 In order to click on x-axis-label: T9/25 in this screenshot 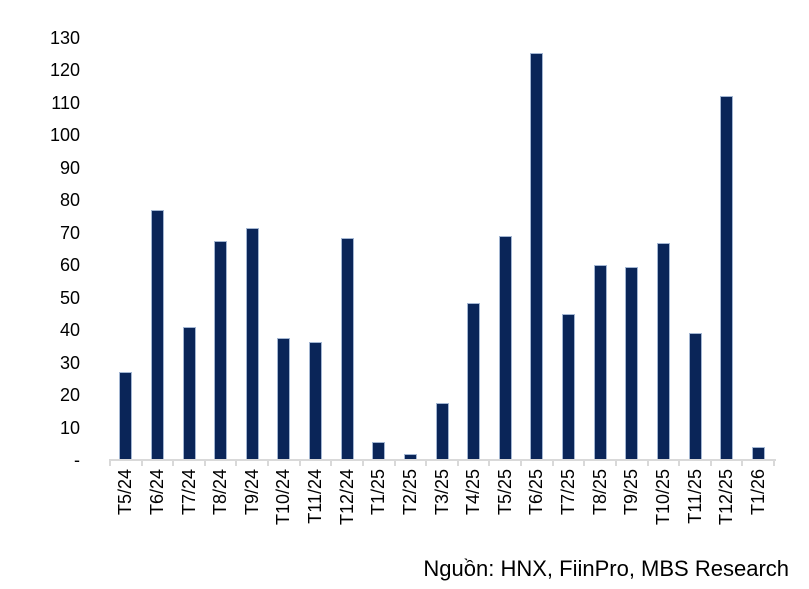, I will do `click(631, 492)`.